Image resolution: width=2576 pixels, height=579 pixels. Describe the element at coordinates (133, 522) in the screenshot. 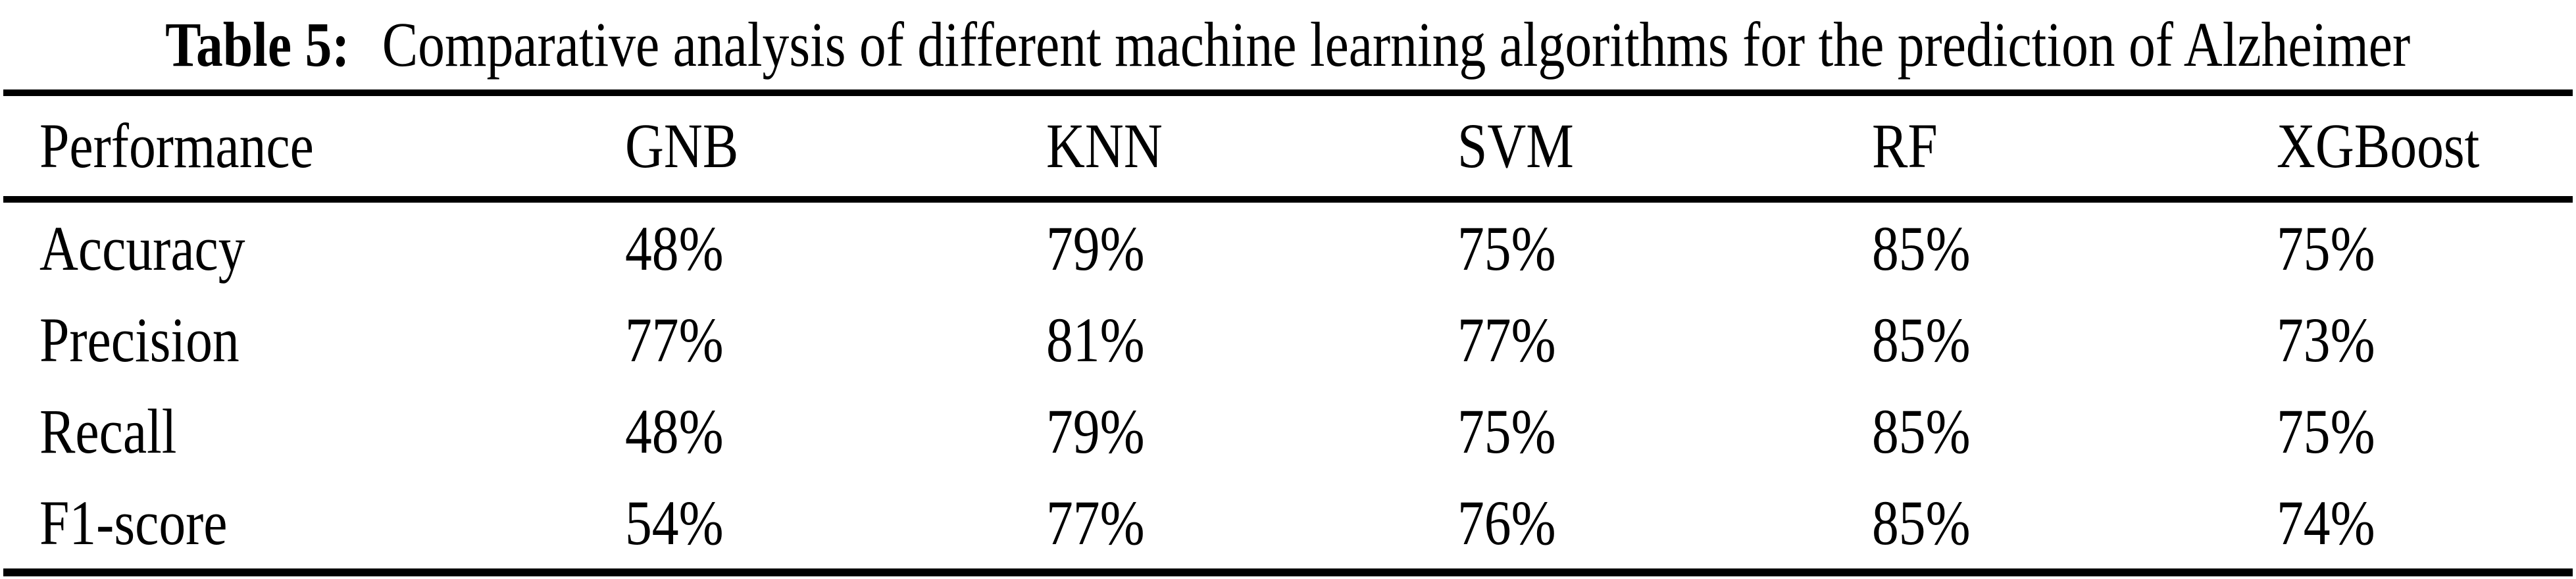

I see `row-label-f1-score: F1-score` at that location.